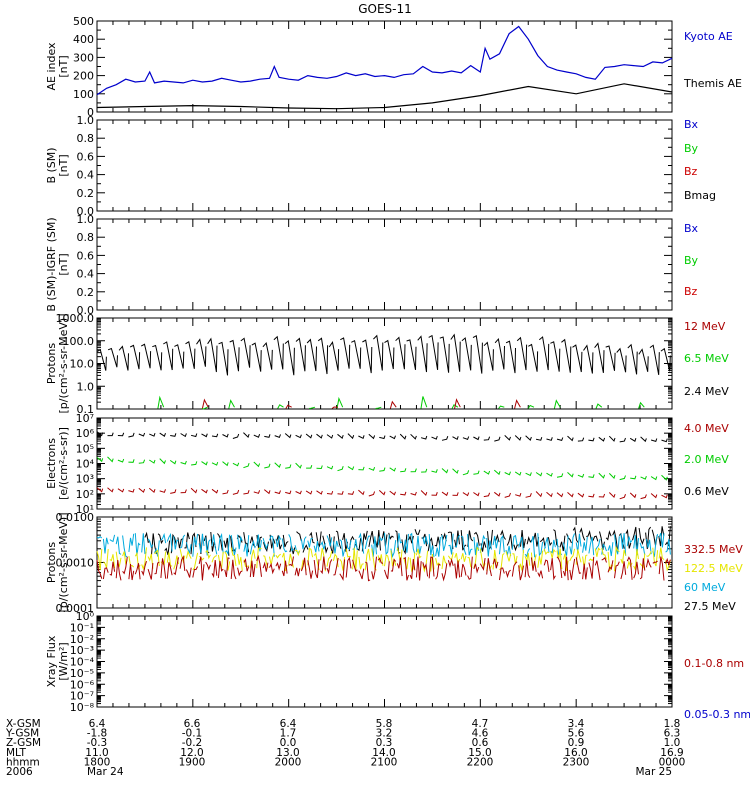 Image resolution: width=750 pixels, height=800 pixels. I want to click on legend-protons-low-1: 6.5 MeV, so click(706, 358).